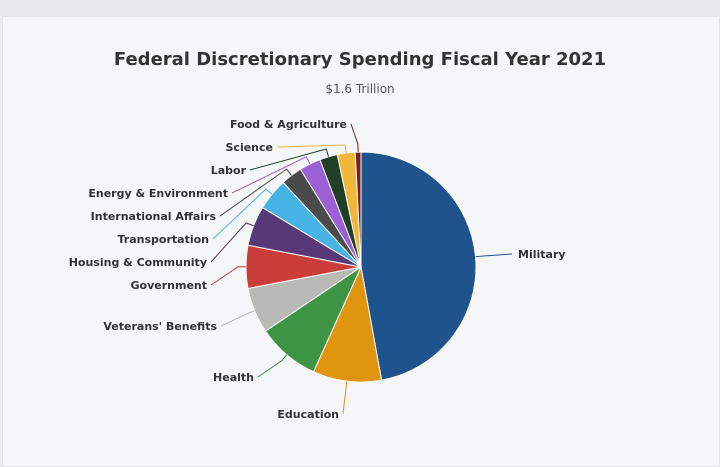 The height and width of the screenshot is (467, 720). I want to click on top-bar, so click(360, 7).